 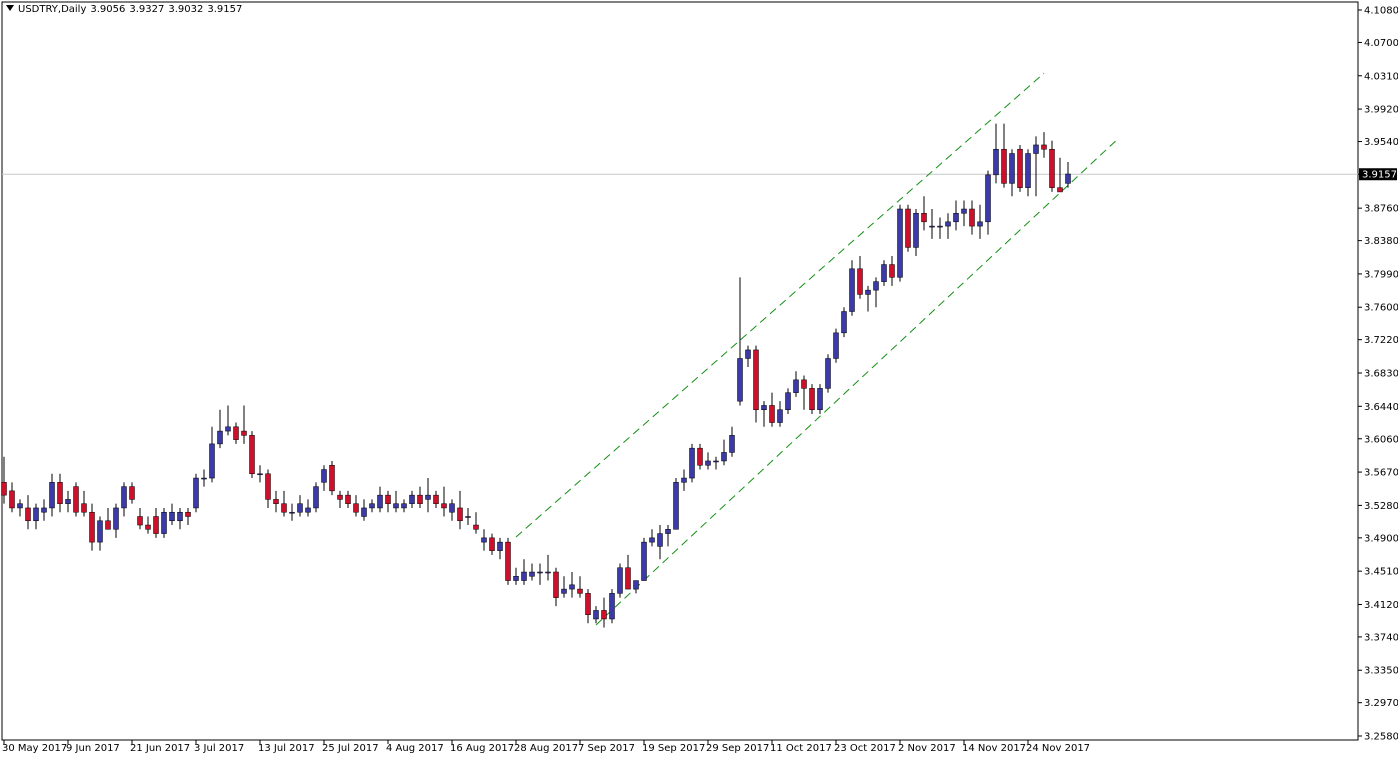 What do you see at coordinates (10, 8) in the screenshot?
I see `dropdown-triangle-icon` at bounding box center [10, 8].